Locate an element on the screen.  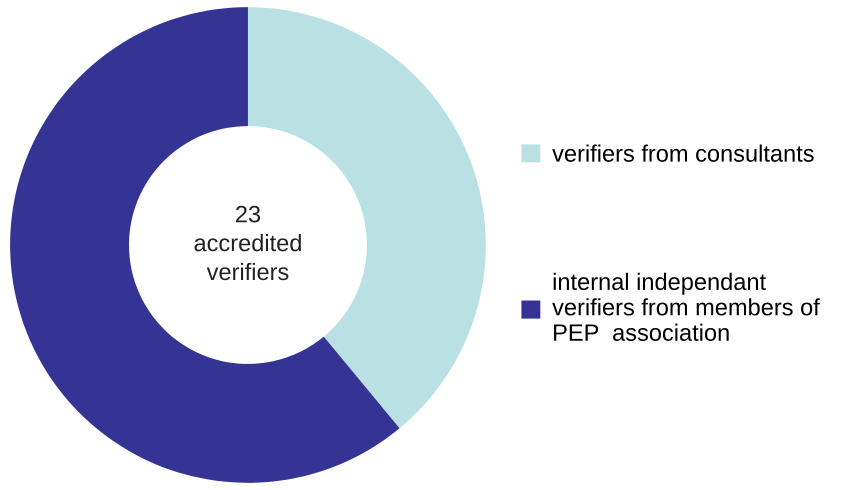
legend-label: internal independant verifiers from members of PEP association is located at coordinates (686, 306).